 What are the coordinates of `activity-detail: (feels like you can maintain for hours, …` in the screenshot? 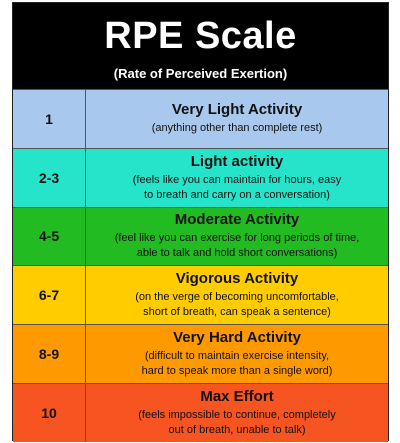 It's located at (237, 187).